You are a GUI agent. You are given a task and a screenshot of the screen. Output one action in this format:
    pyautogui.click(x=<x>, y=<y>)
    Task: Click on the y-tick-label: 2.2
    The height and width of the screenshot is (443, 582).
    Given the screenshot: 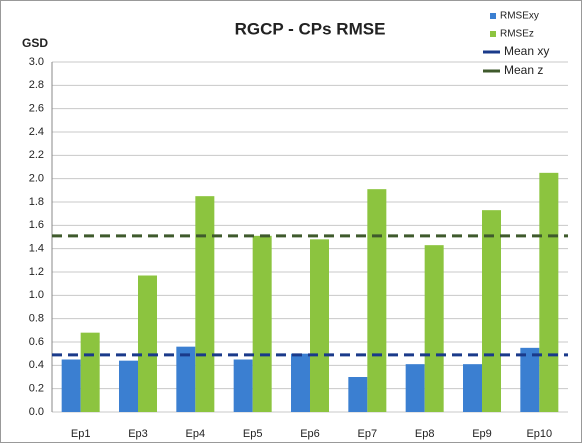 What is the action you would take?
    pyautogui.click(x=36, y=155)
    